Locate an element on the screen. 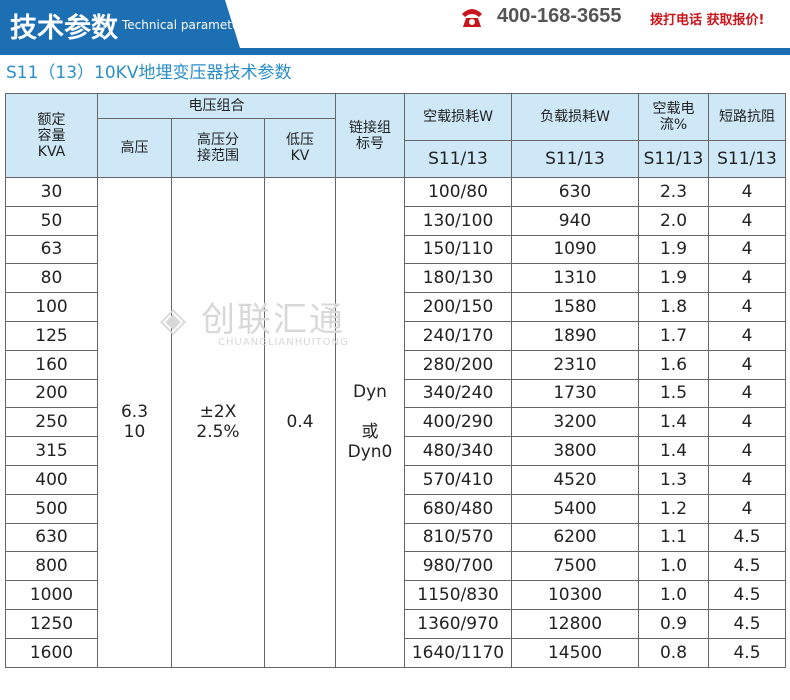  page-subtitle: S11（13）10KV地埋变压器技术参数 is located at coordinates (149, 73).